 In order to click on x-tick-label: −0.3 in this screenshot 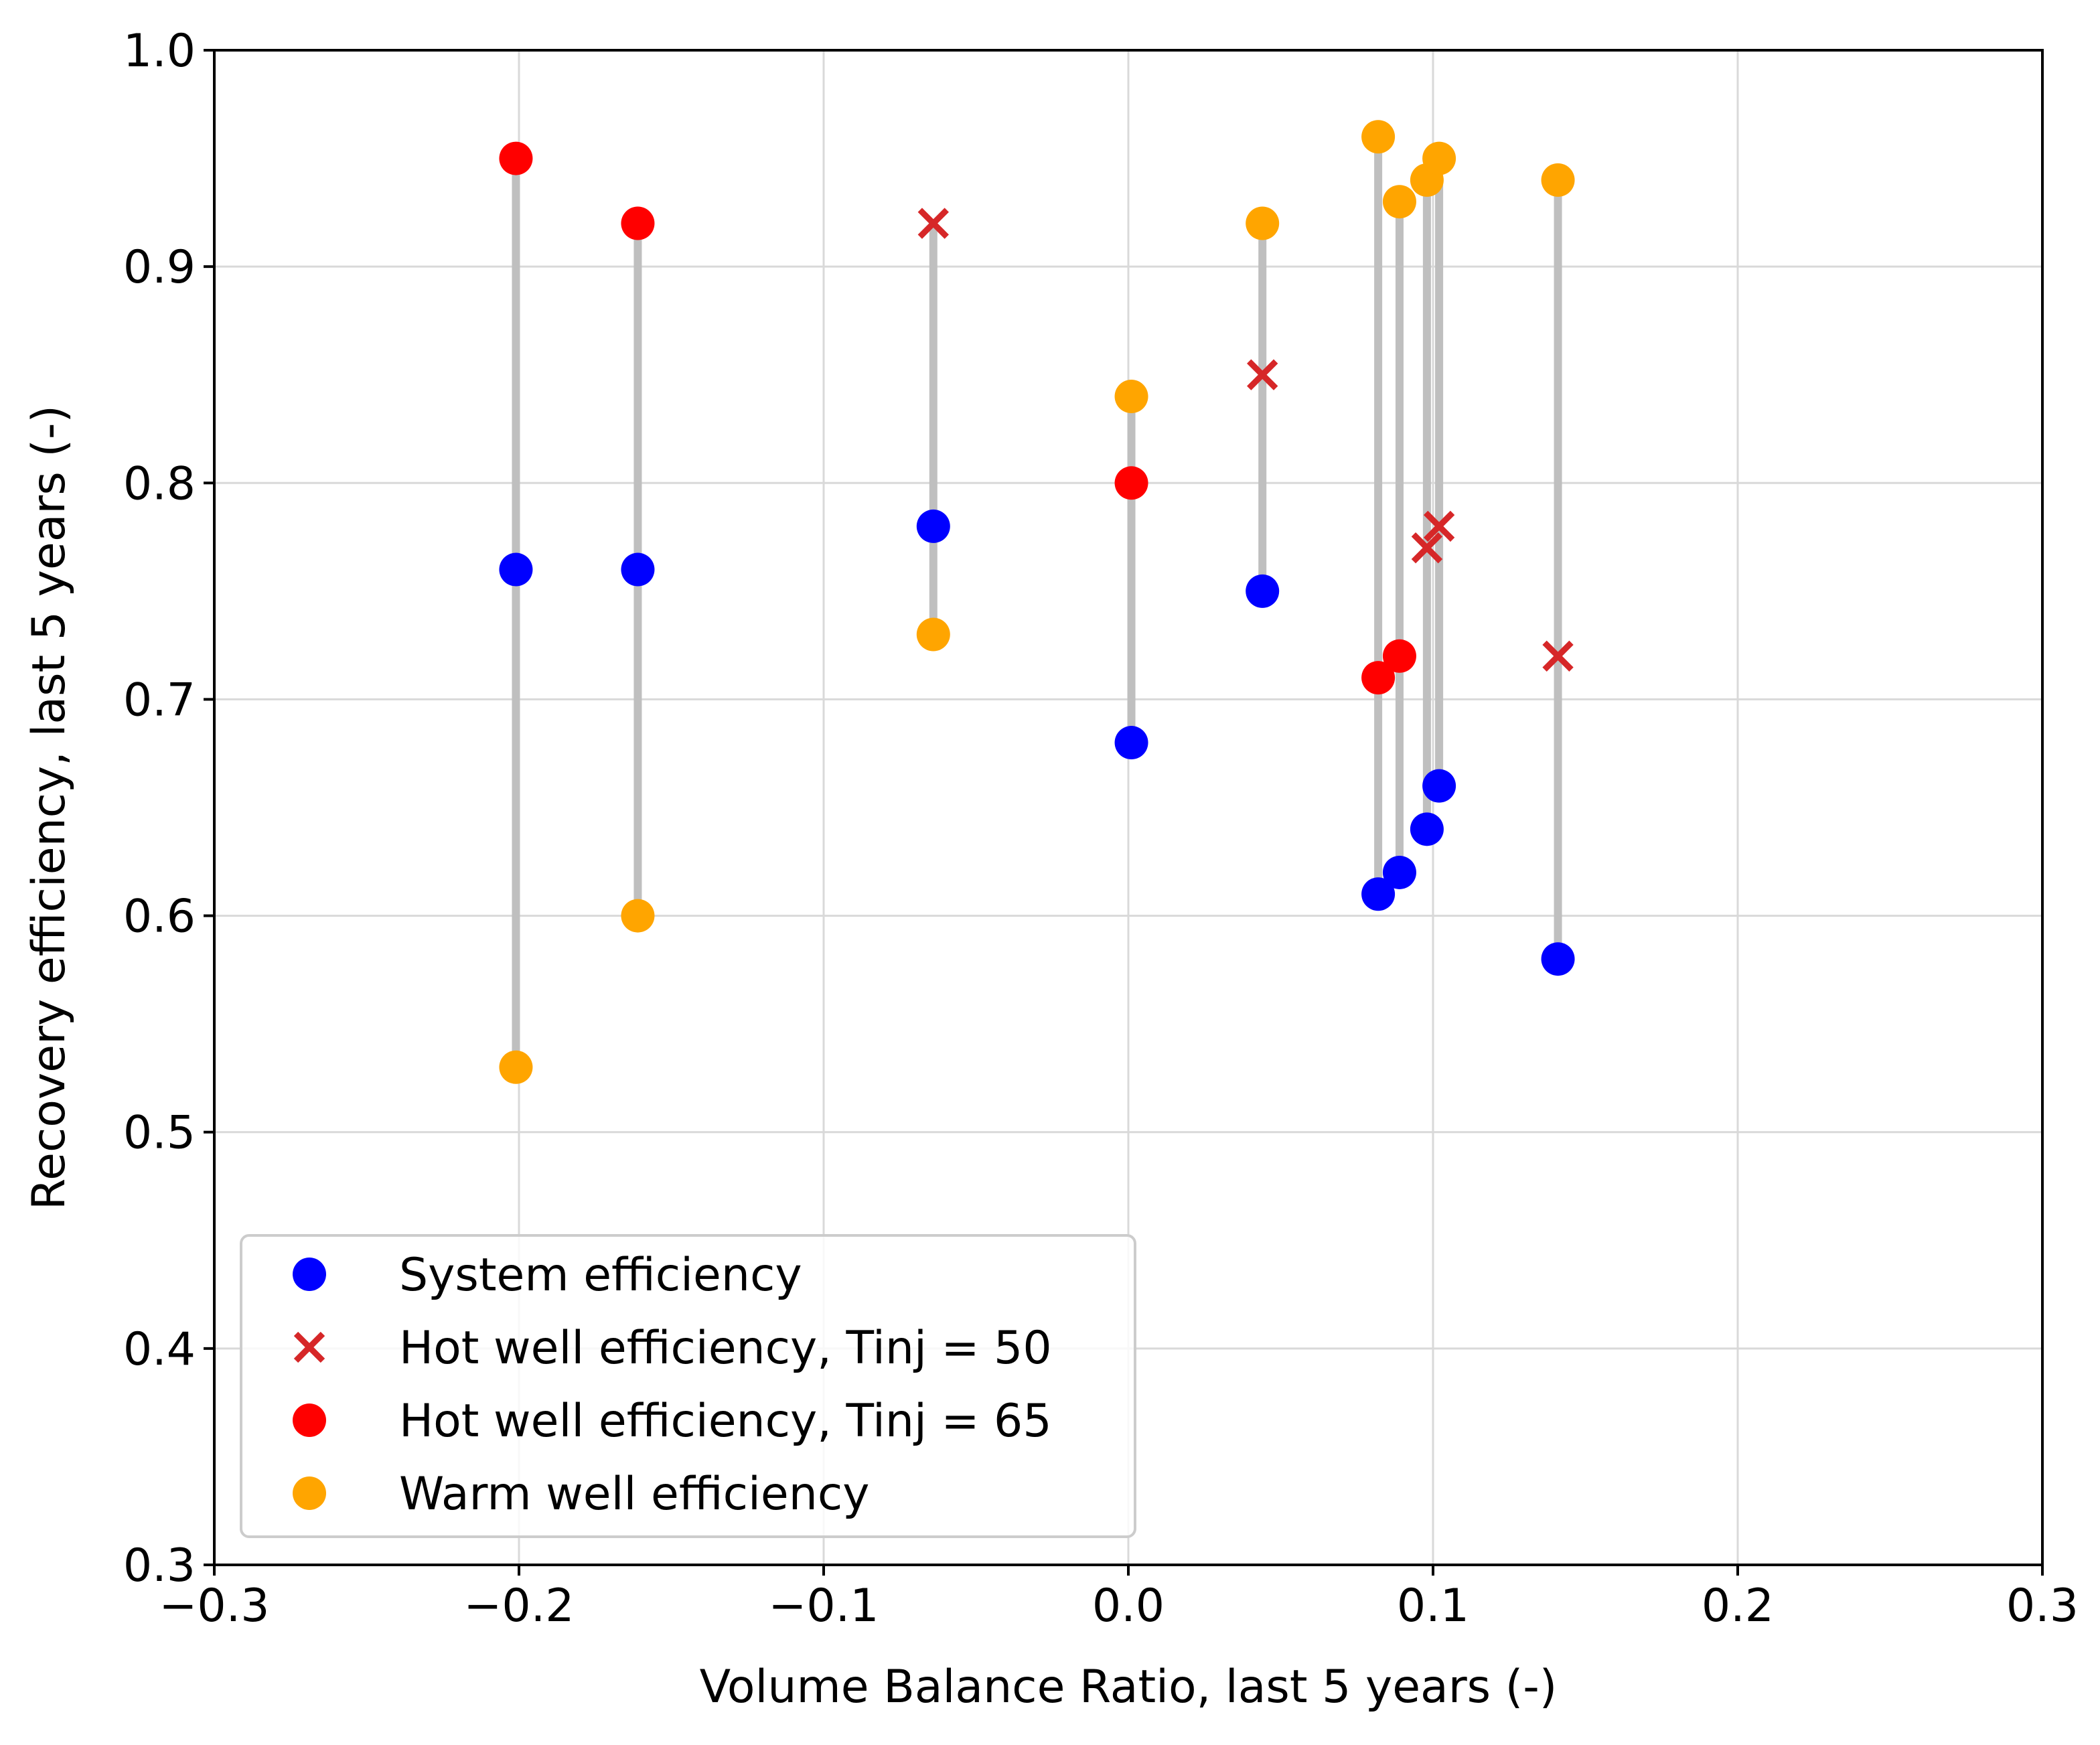, I will do `click(214, 1606)`.